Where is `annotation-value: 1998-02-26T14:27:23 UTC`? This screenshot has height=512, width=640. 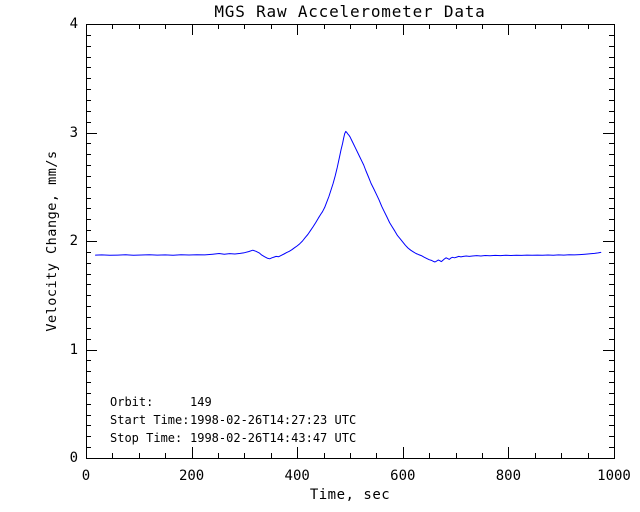
annotation-value: 1998-02-26T14:27:23 UTC is located at coordinates (273, 420).